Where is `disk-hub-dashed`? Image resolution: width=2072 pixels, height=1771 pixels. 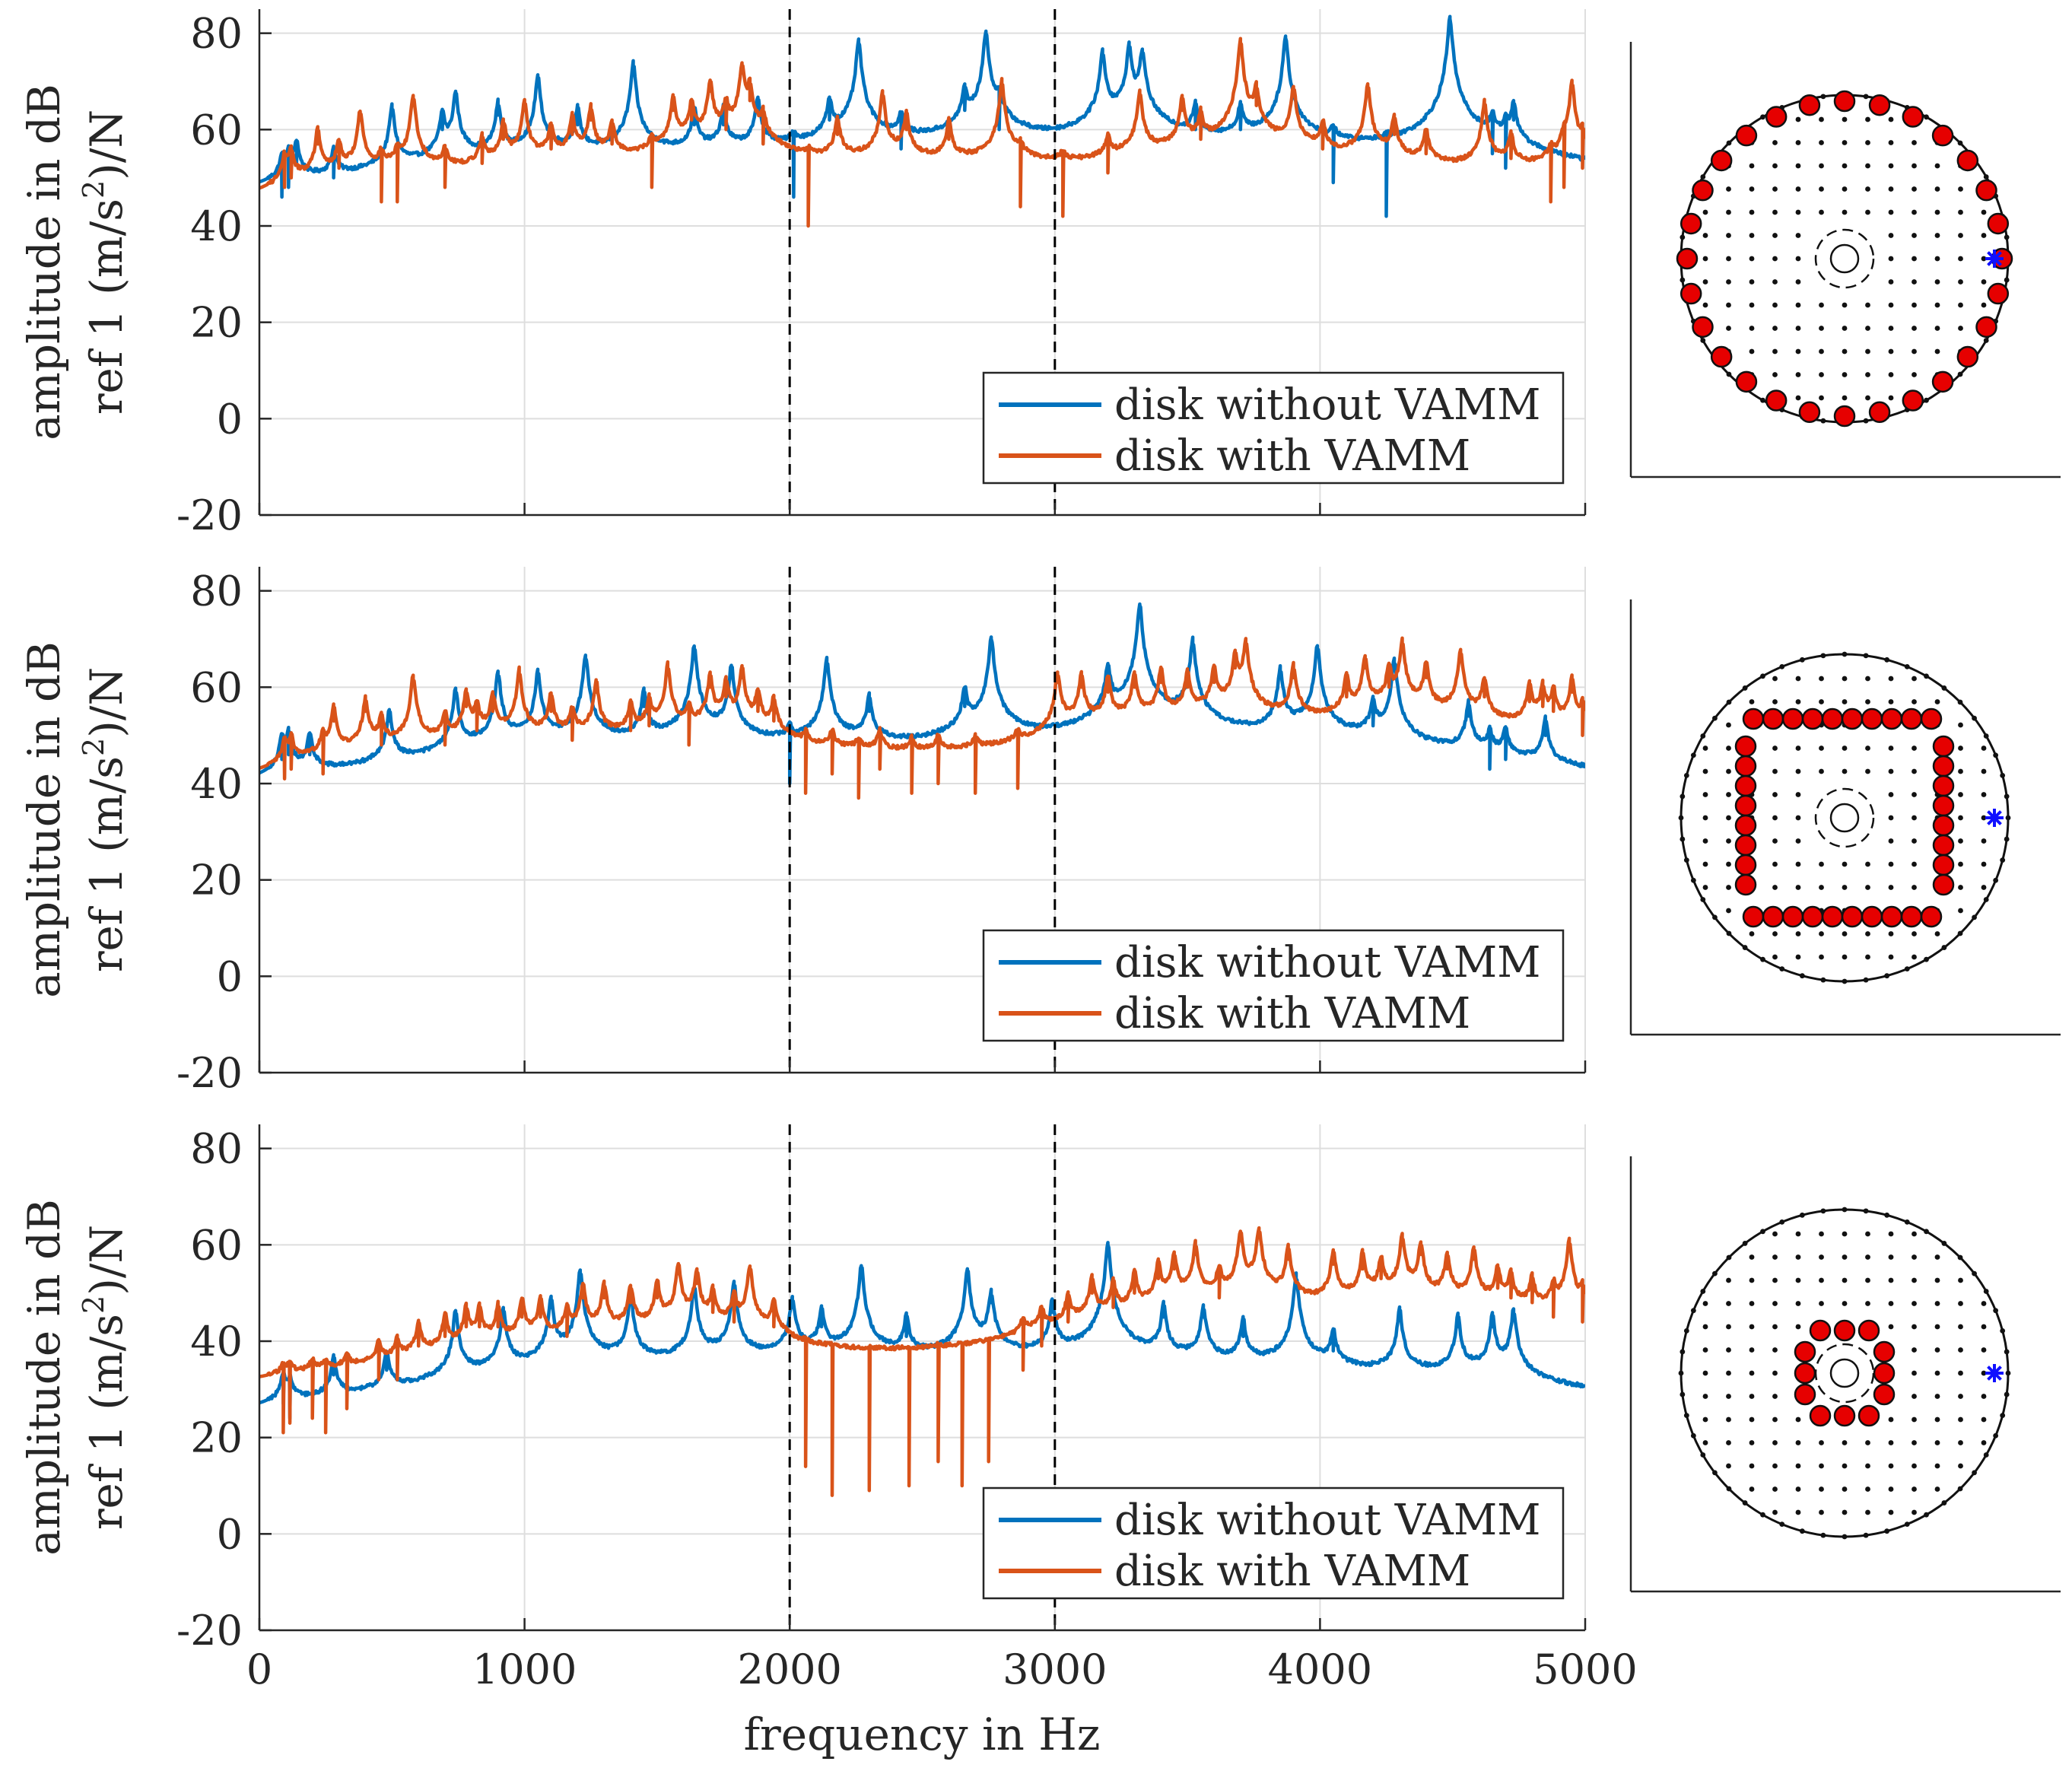 disk-hub-dashed is located at coordinates (1844, 258).